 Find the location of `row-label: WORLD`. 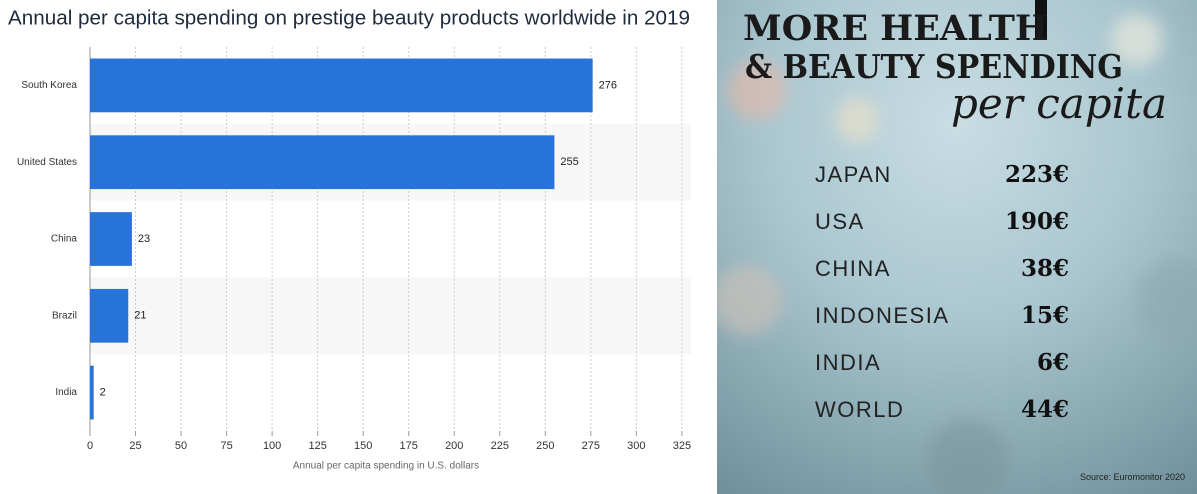

row-label: WORLD is located at coordinates (859, 409).